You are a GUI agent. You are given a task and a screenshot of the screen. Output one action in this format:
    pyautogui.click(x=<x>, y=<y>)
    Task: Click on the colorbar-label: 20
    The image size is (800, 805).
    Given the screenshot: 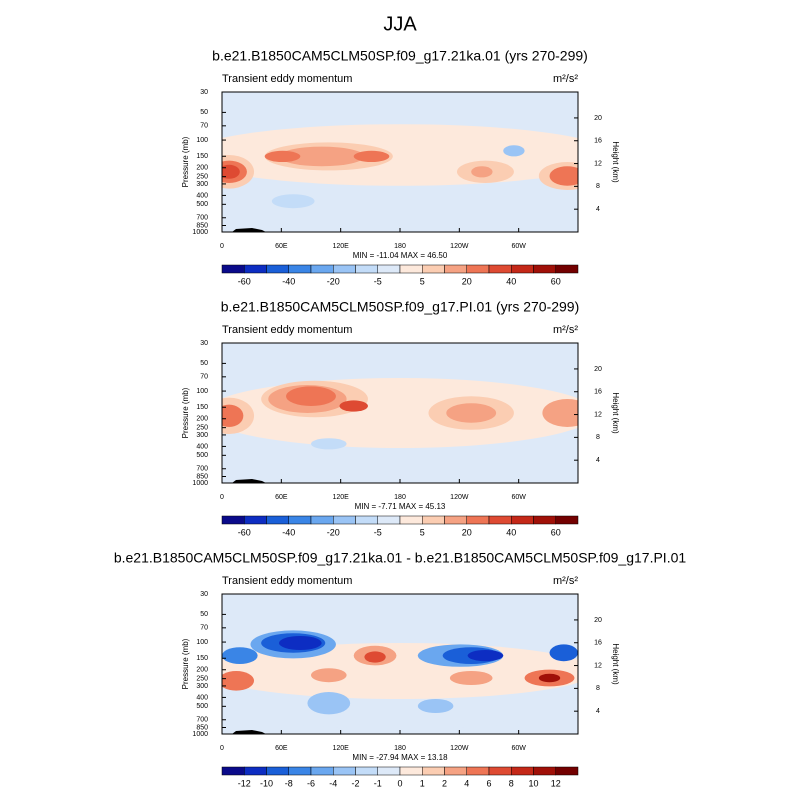 What is the action you would take?
    pyautogui.click(x=467, y=281)
    